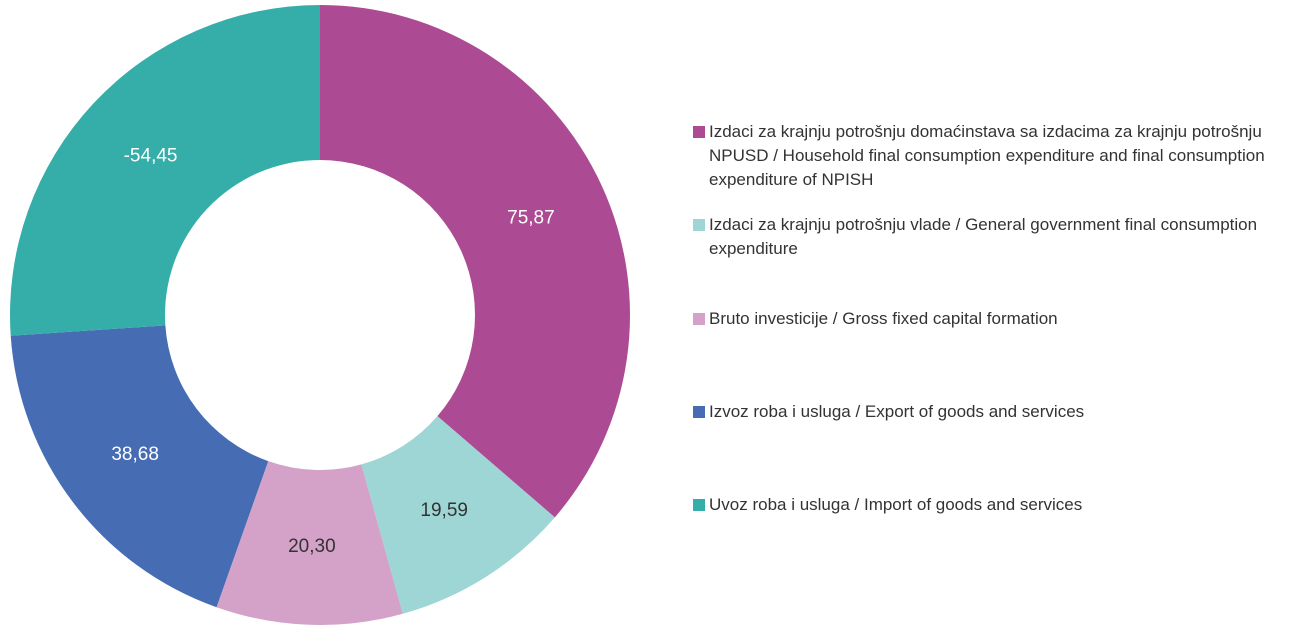 Image resolution: width=1293 pixels, height=625 pixels. I want to click on data-label: 75,87, so click(531, 217).